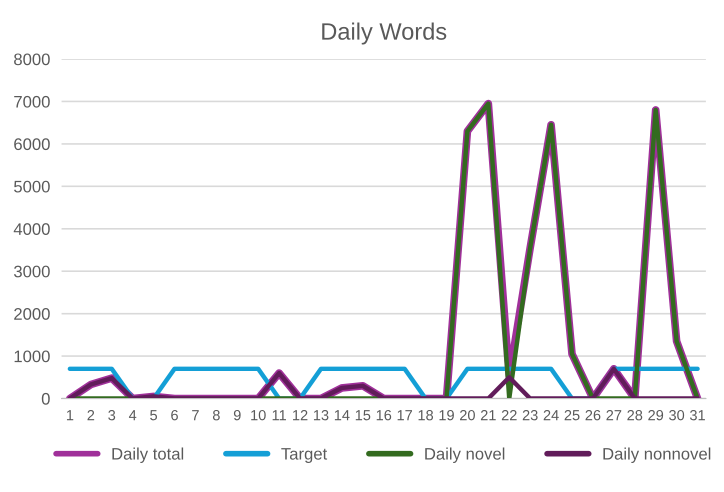 The image size is (724, 492). I want to click on x-tick-label: 14, so click(342, 415).